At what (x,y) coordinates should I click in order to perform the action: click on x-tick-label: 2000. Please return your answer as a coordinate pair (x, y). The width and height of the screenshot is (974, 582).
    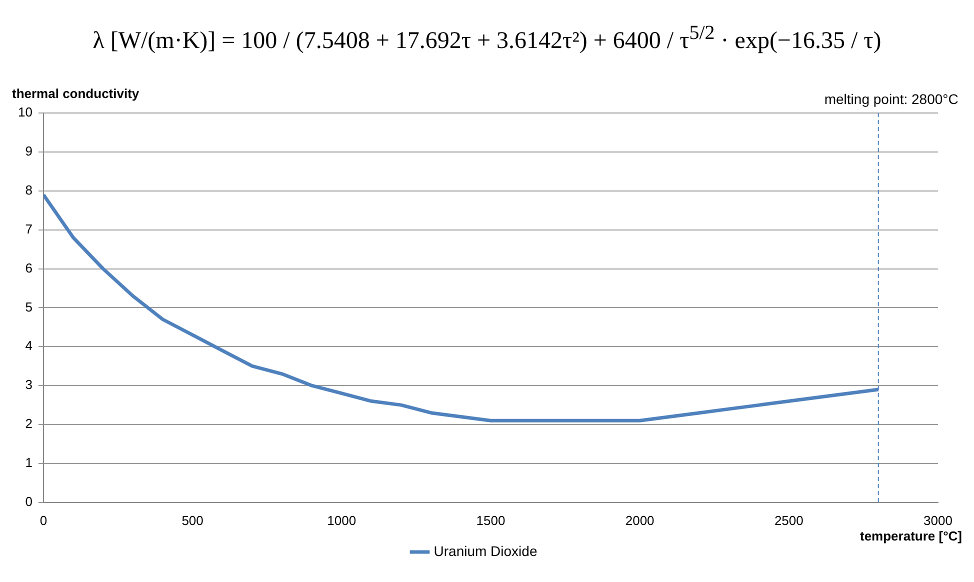
    Looking at the image, I should click on (639, 520).